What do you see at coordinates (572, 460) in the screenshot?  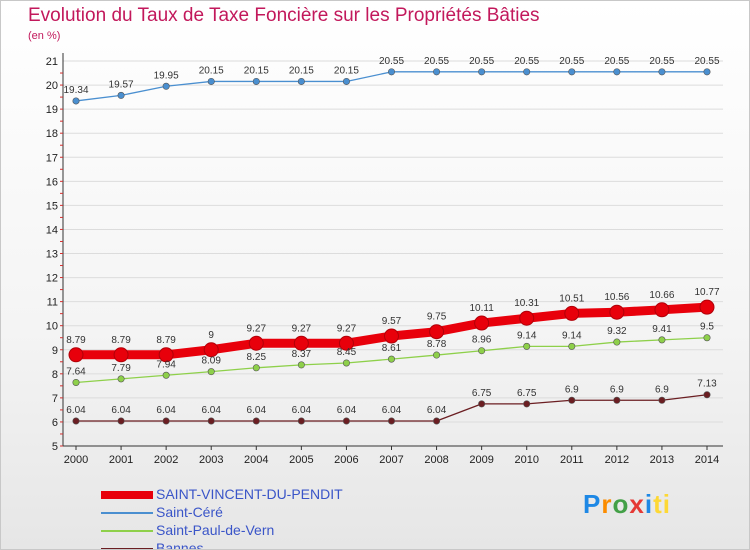 I see `x-tick-label: 2011` at bounding box center [572, 460].